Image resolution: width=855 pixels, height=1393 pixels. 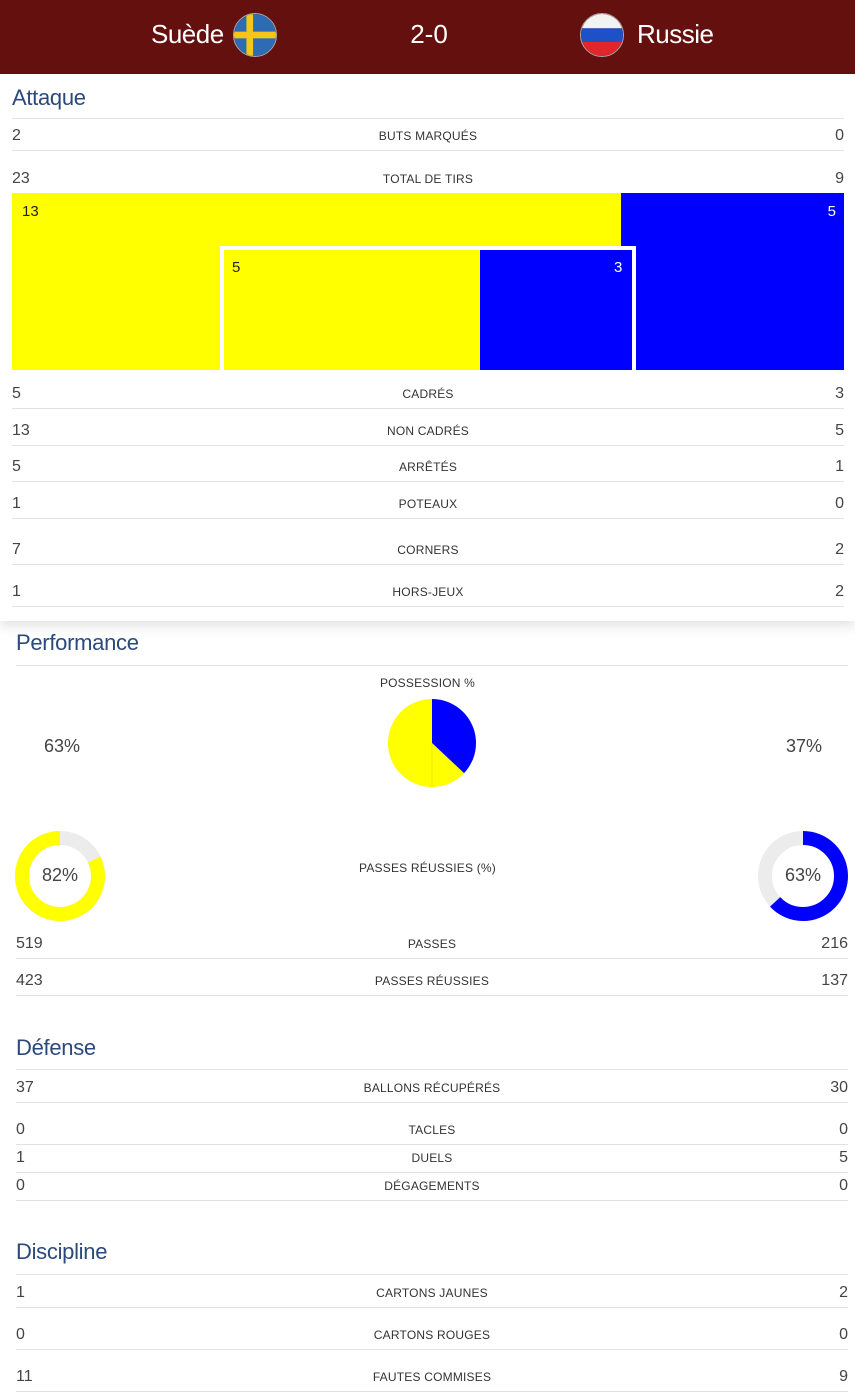 What do you see at coordinates (16, 135) in the screenshot?
I see `home-value: 2` at bounding box center [16, 135].